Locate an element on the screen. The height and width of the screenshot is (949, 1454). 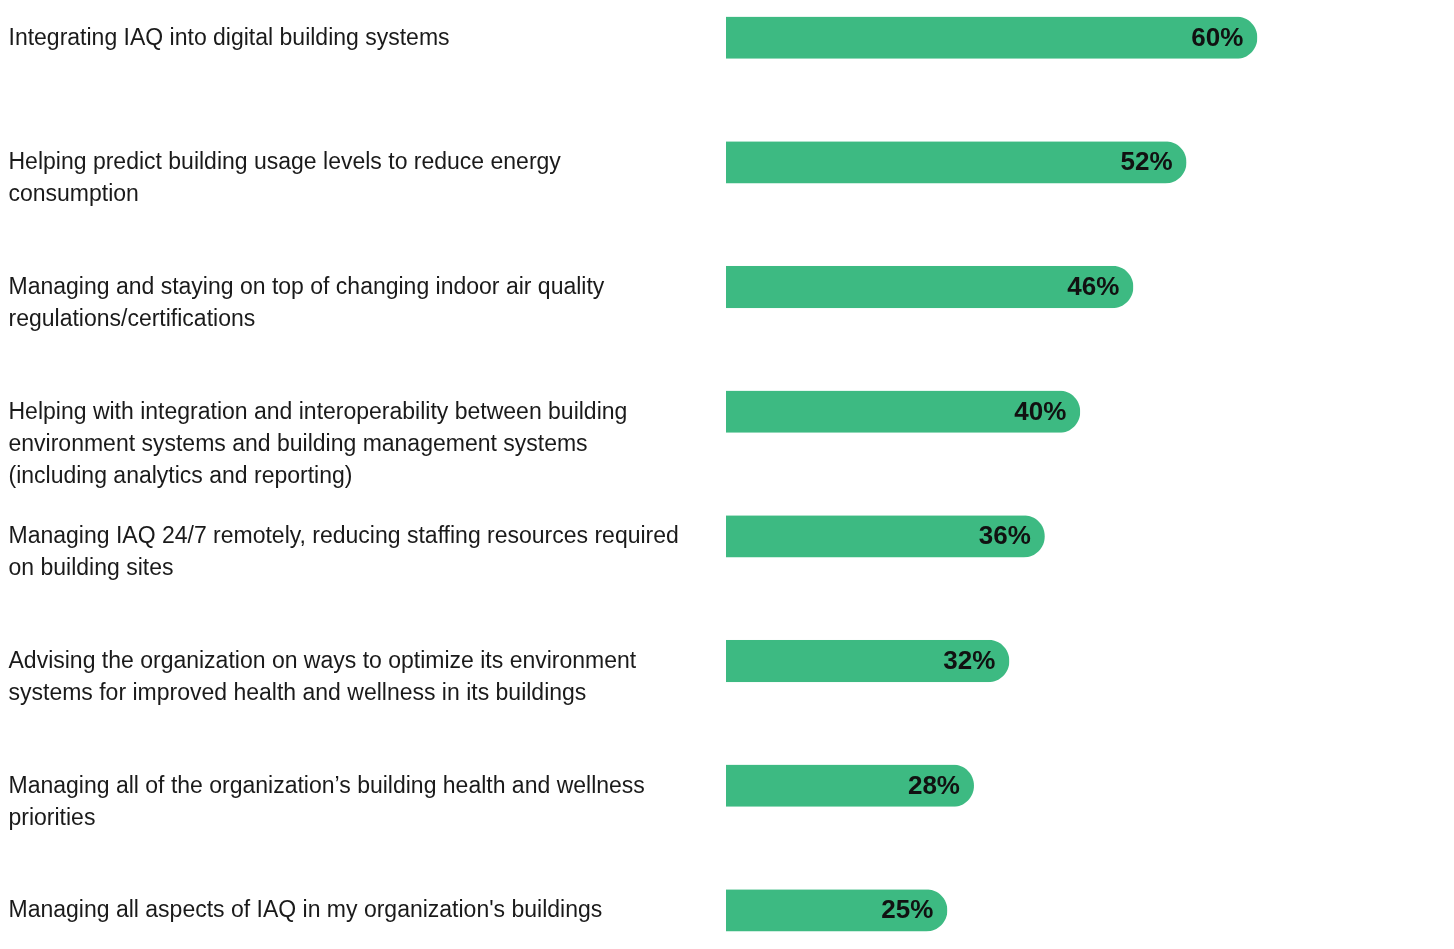
data-label: 52% is located at coordinates (1146, 161).